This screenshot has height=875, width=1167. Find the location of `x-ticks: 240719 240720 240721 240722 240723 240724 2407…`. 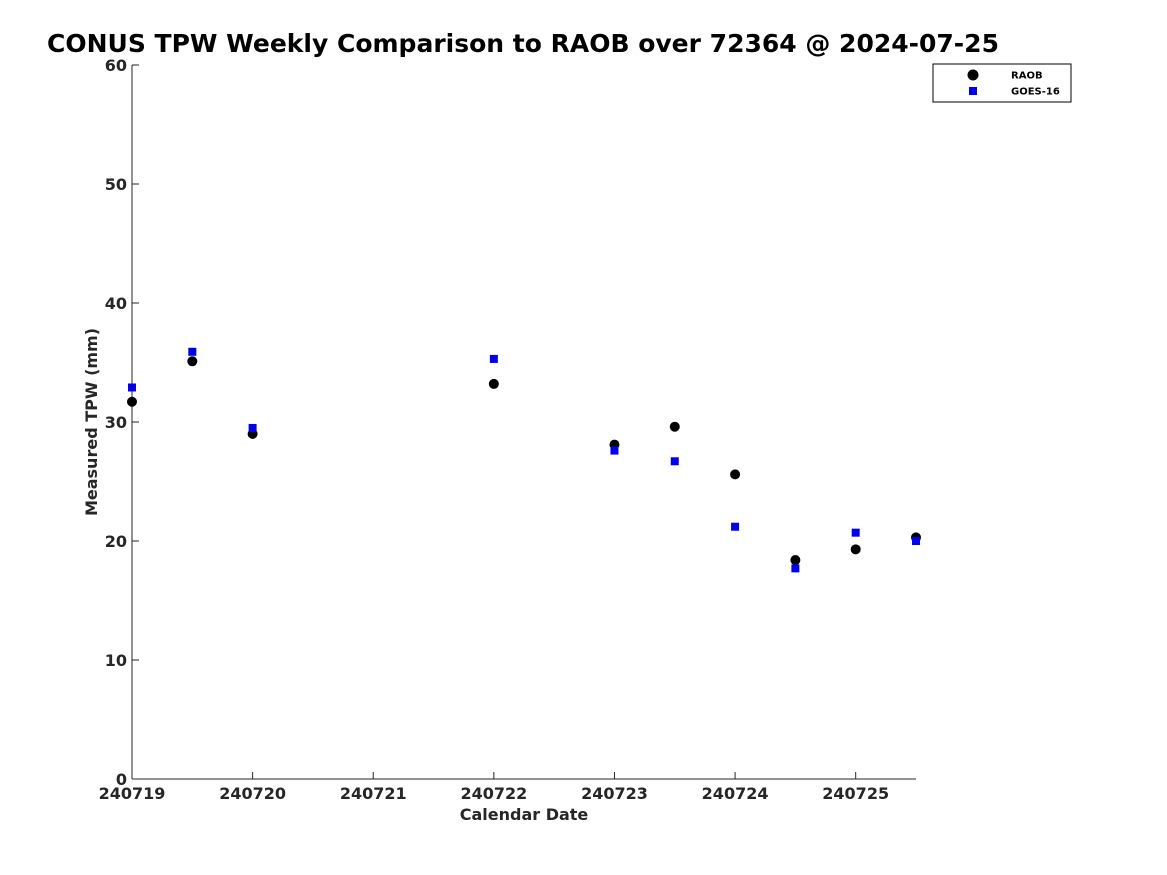

x-ticks: 240719 240720 240721 240722 240723 240724 2407… is located at coordinates (494, 787).